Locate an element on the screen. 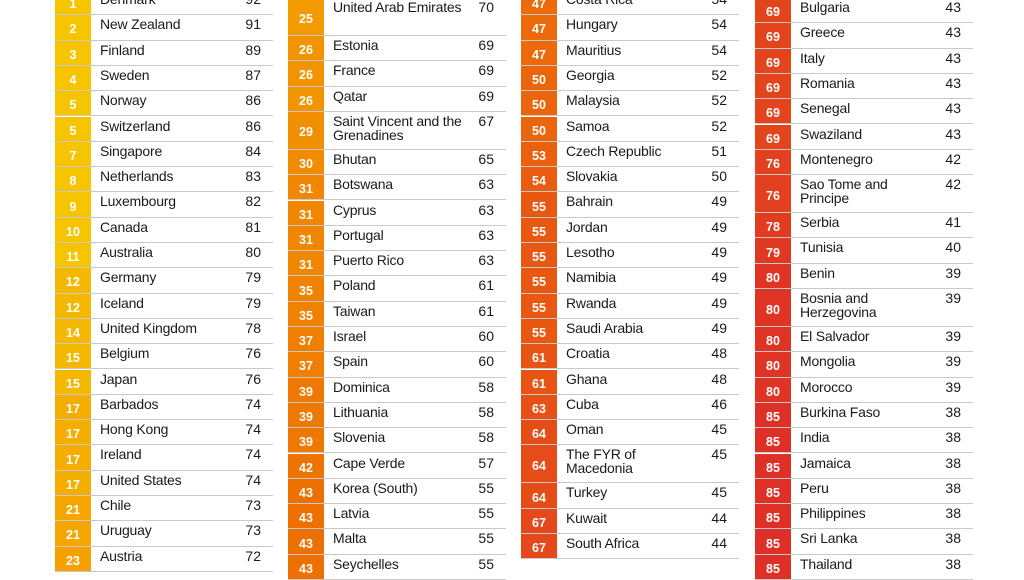 The height and width of the screenshot is (580, 1024). table-row: 39 Lithuania 58 is located at coordinates (397, 415).